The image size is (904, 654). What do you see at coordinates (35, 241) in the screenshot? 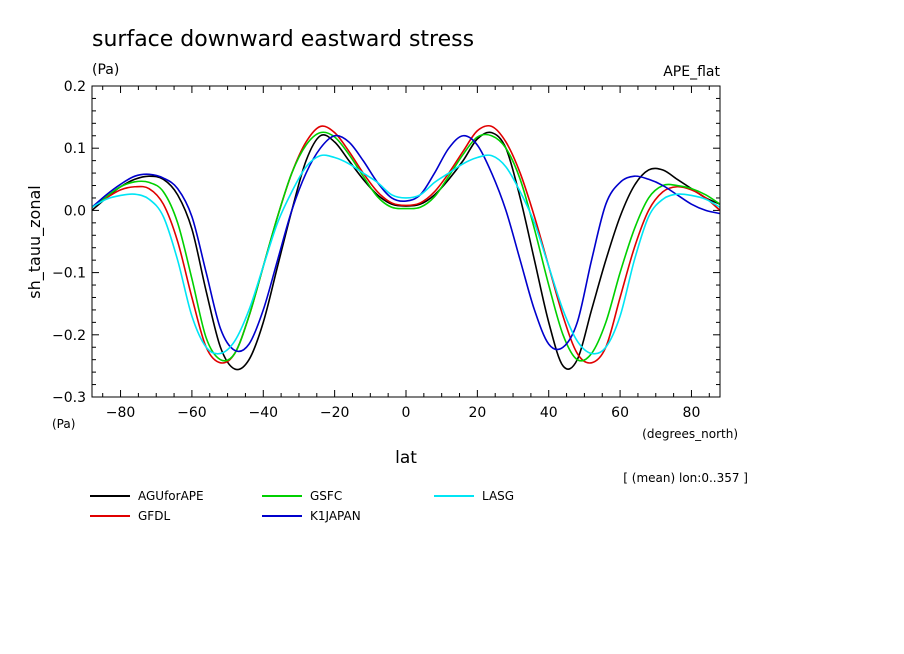
I see `y-axis-label: sh_tauu_zonal` at bounding box center [35, 241].